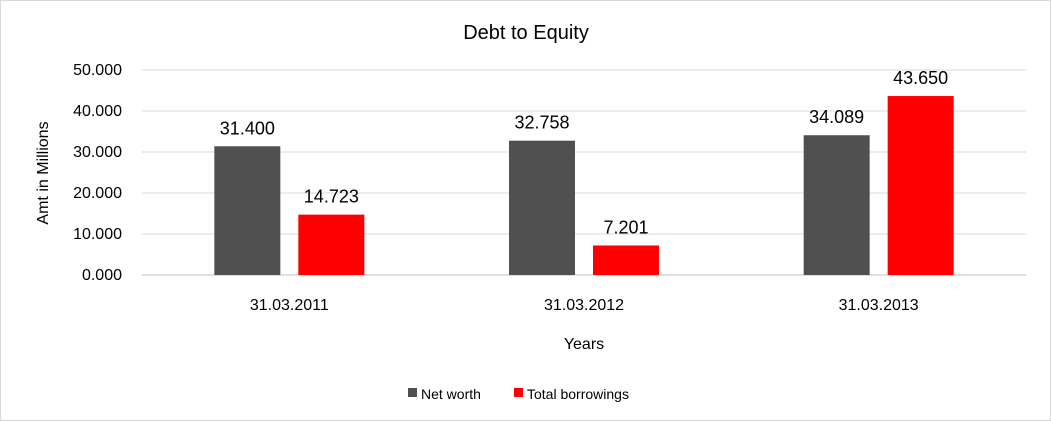 The height and width of the screenshot is (422, 1051). I want to click on legend-label-total-borrowings: Total borrowings, so click(578, 394).